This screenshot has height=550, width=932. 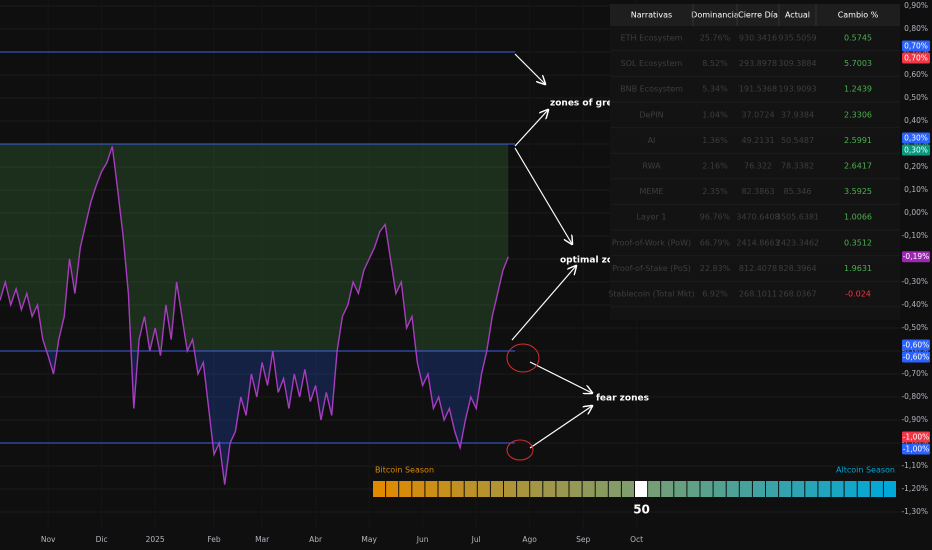 I want to click on table-cell: 191.5368, so click(x=758, y=89).